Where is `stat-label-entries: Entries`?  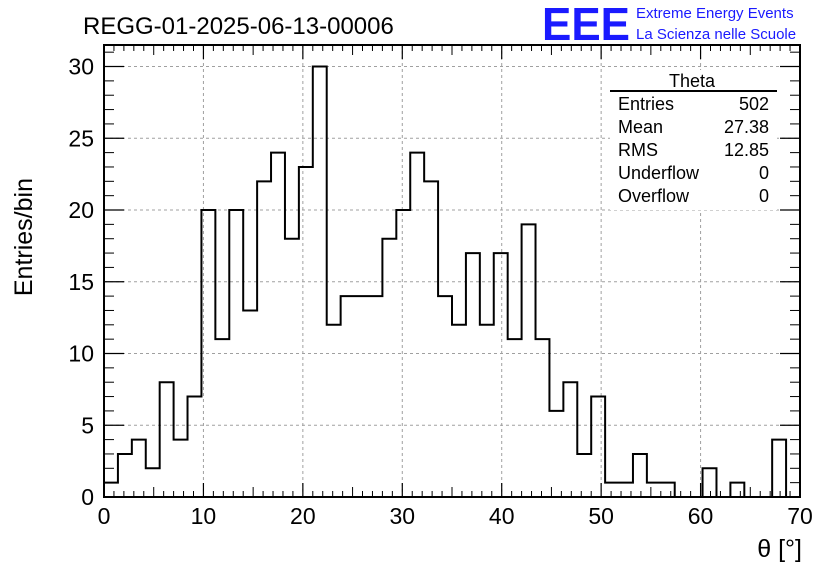 stat-label-entries: Entries is located at coordinates (646, 104).